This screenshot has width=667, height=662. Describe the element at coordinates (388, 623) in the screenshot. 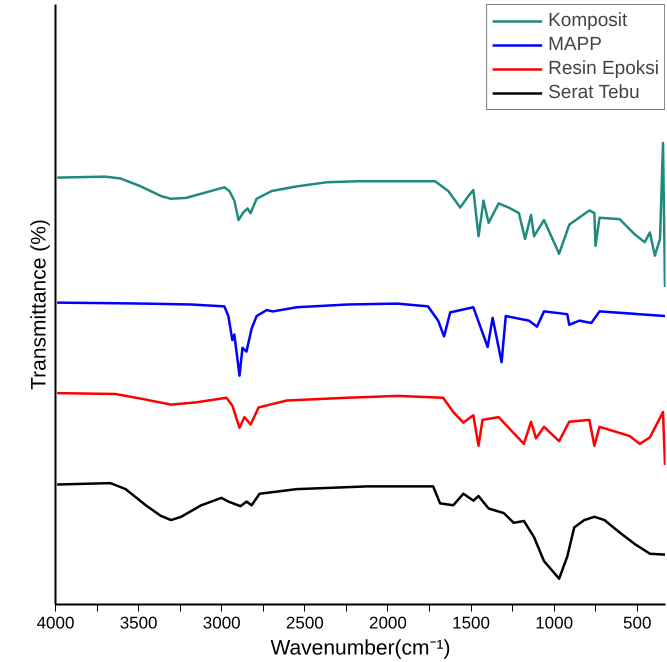

I see `x-tick-label: 2000` at that location.